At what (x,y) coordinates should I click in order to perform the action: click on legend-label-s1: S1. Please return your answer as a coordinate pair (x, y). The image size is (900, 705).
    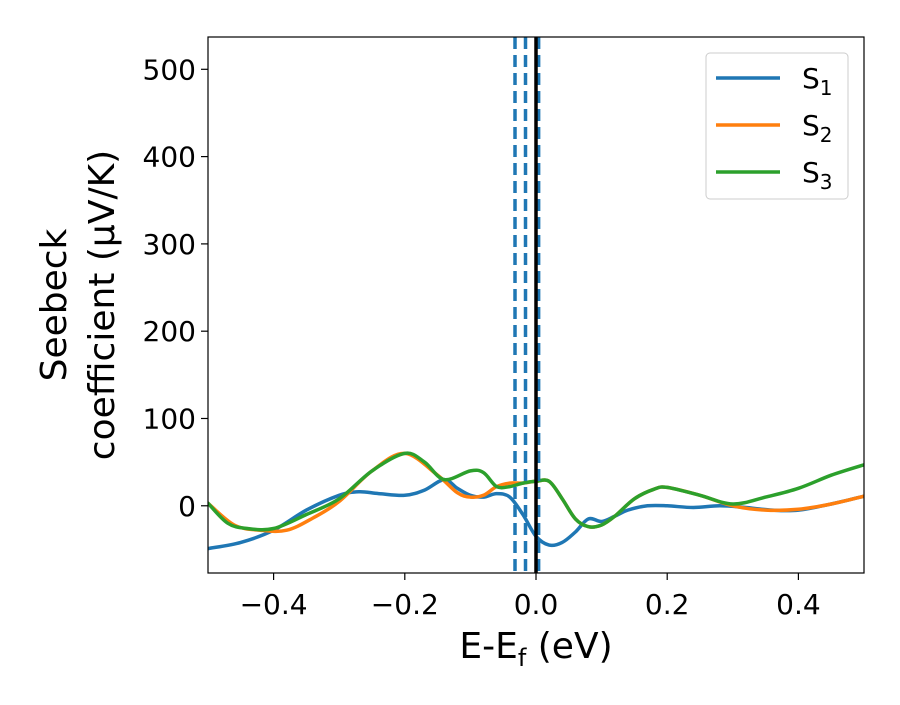
    Looking at the image, I should click on (817, 81).